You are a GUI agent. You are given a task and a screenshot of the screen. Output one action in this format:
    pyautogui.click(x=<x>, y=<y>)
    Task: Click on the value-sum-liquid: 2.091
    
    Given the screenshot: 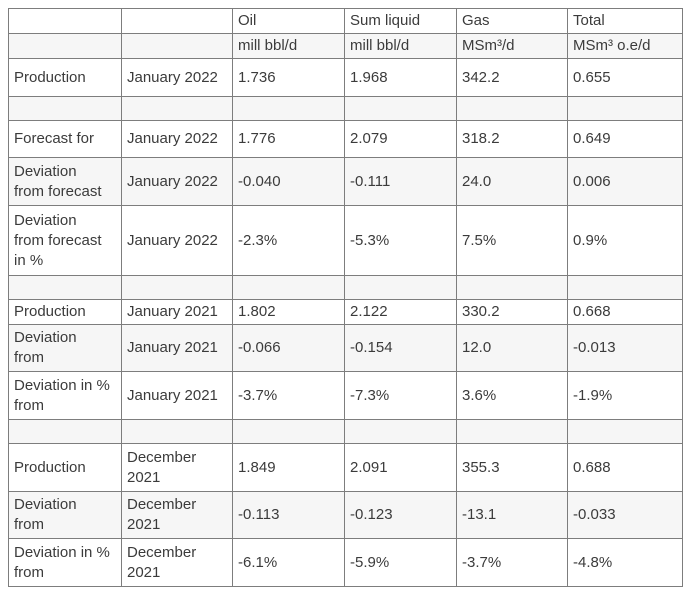 What is the action you would take?
    pyautogui.click(x=400, y=468)
    